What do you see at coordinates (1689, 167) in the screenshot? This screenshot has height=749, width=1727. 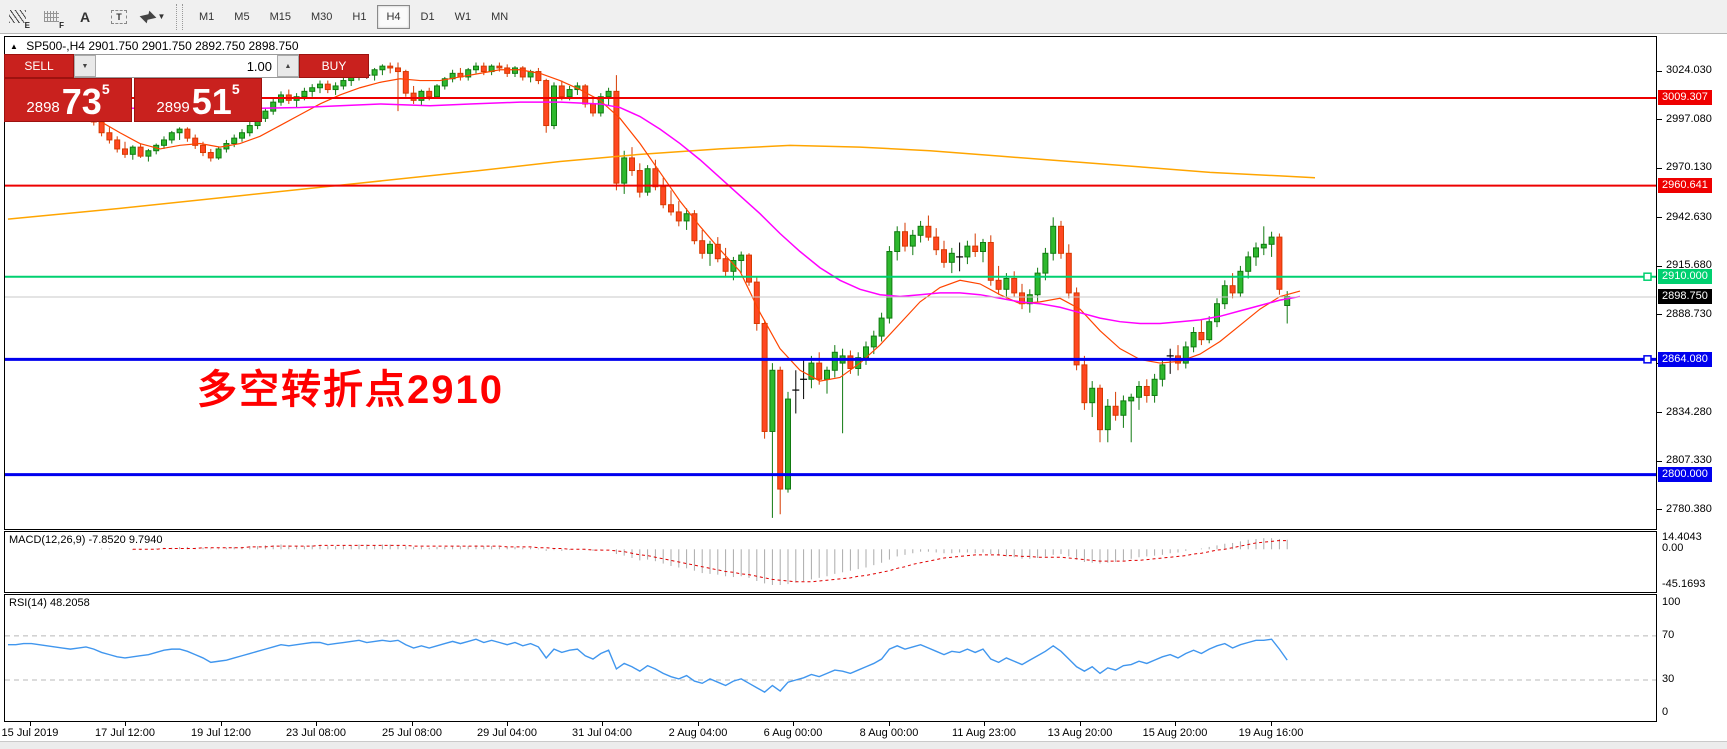 I see `price-tick-label: 2970.130` at bounding box center [1689, 167].